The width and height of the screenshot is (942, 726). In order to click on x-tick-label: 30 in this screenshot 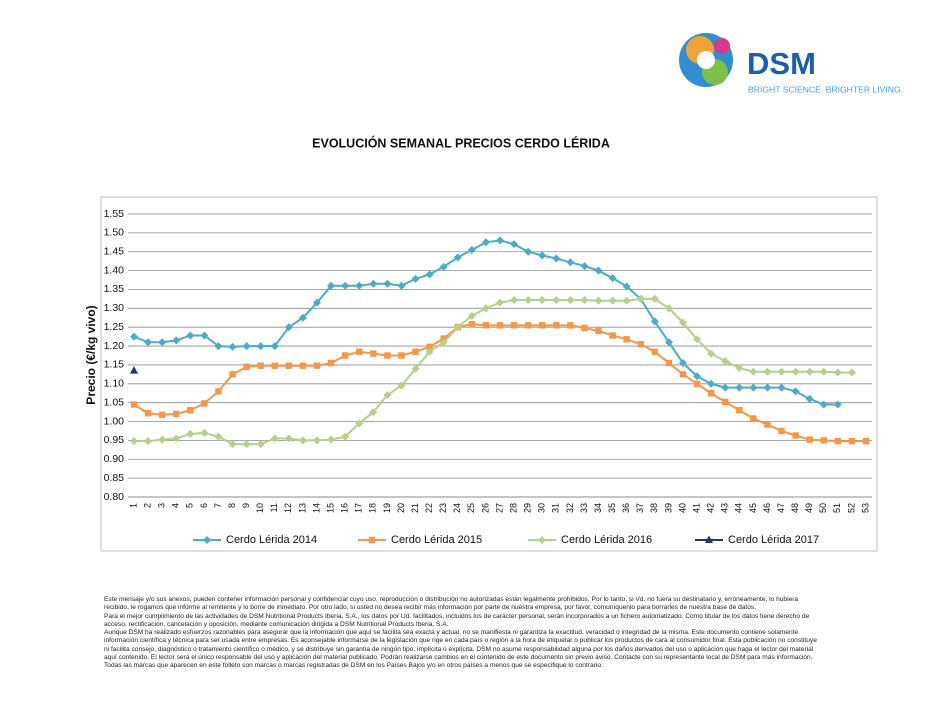, I will do `click(542, 508)`.